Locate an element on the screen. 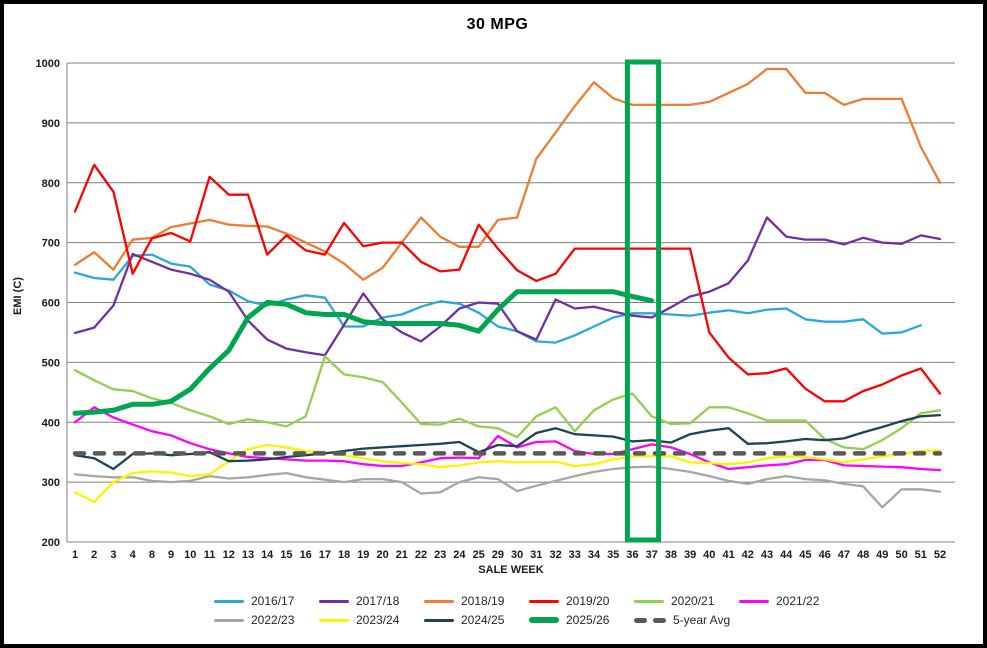 The image size is (987, 648). legend-item-2024-25: 2024/25 is located at coordinates (476, 620).